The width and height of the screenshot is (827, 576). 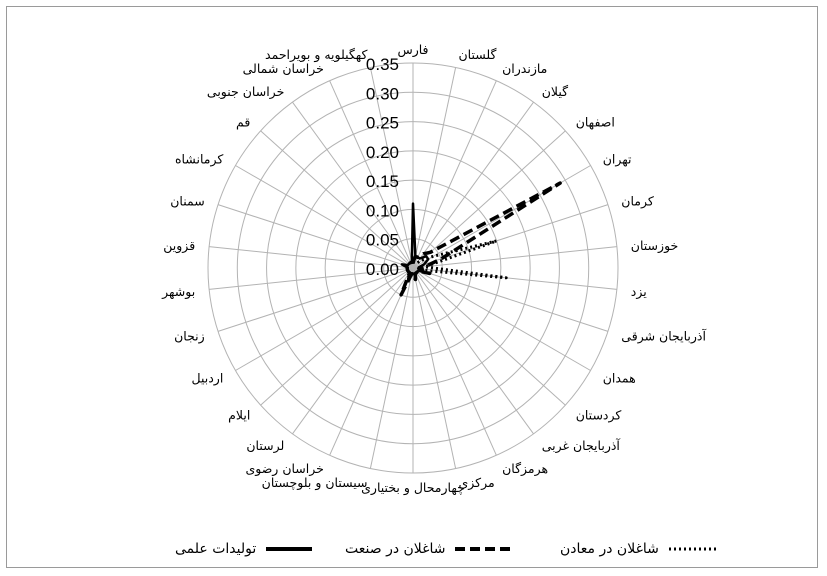 I want to click on series-dotted, so click(x=456, y=260).